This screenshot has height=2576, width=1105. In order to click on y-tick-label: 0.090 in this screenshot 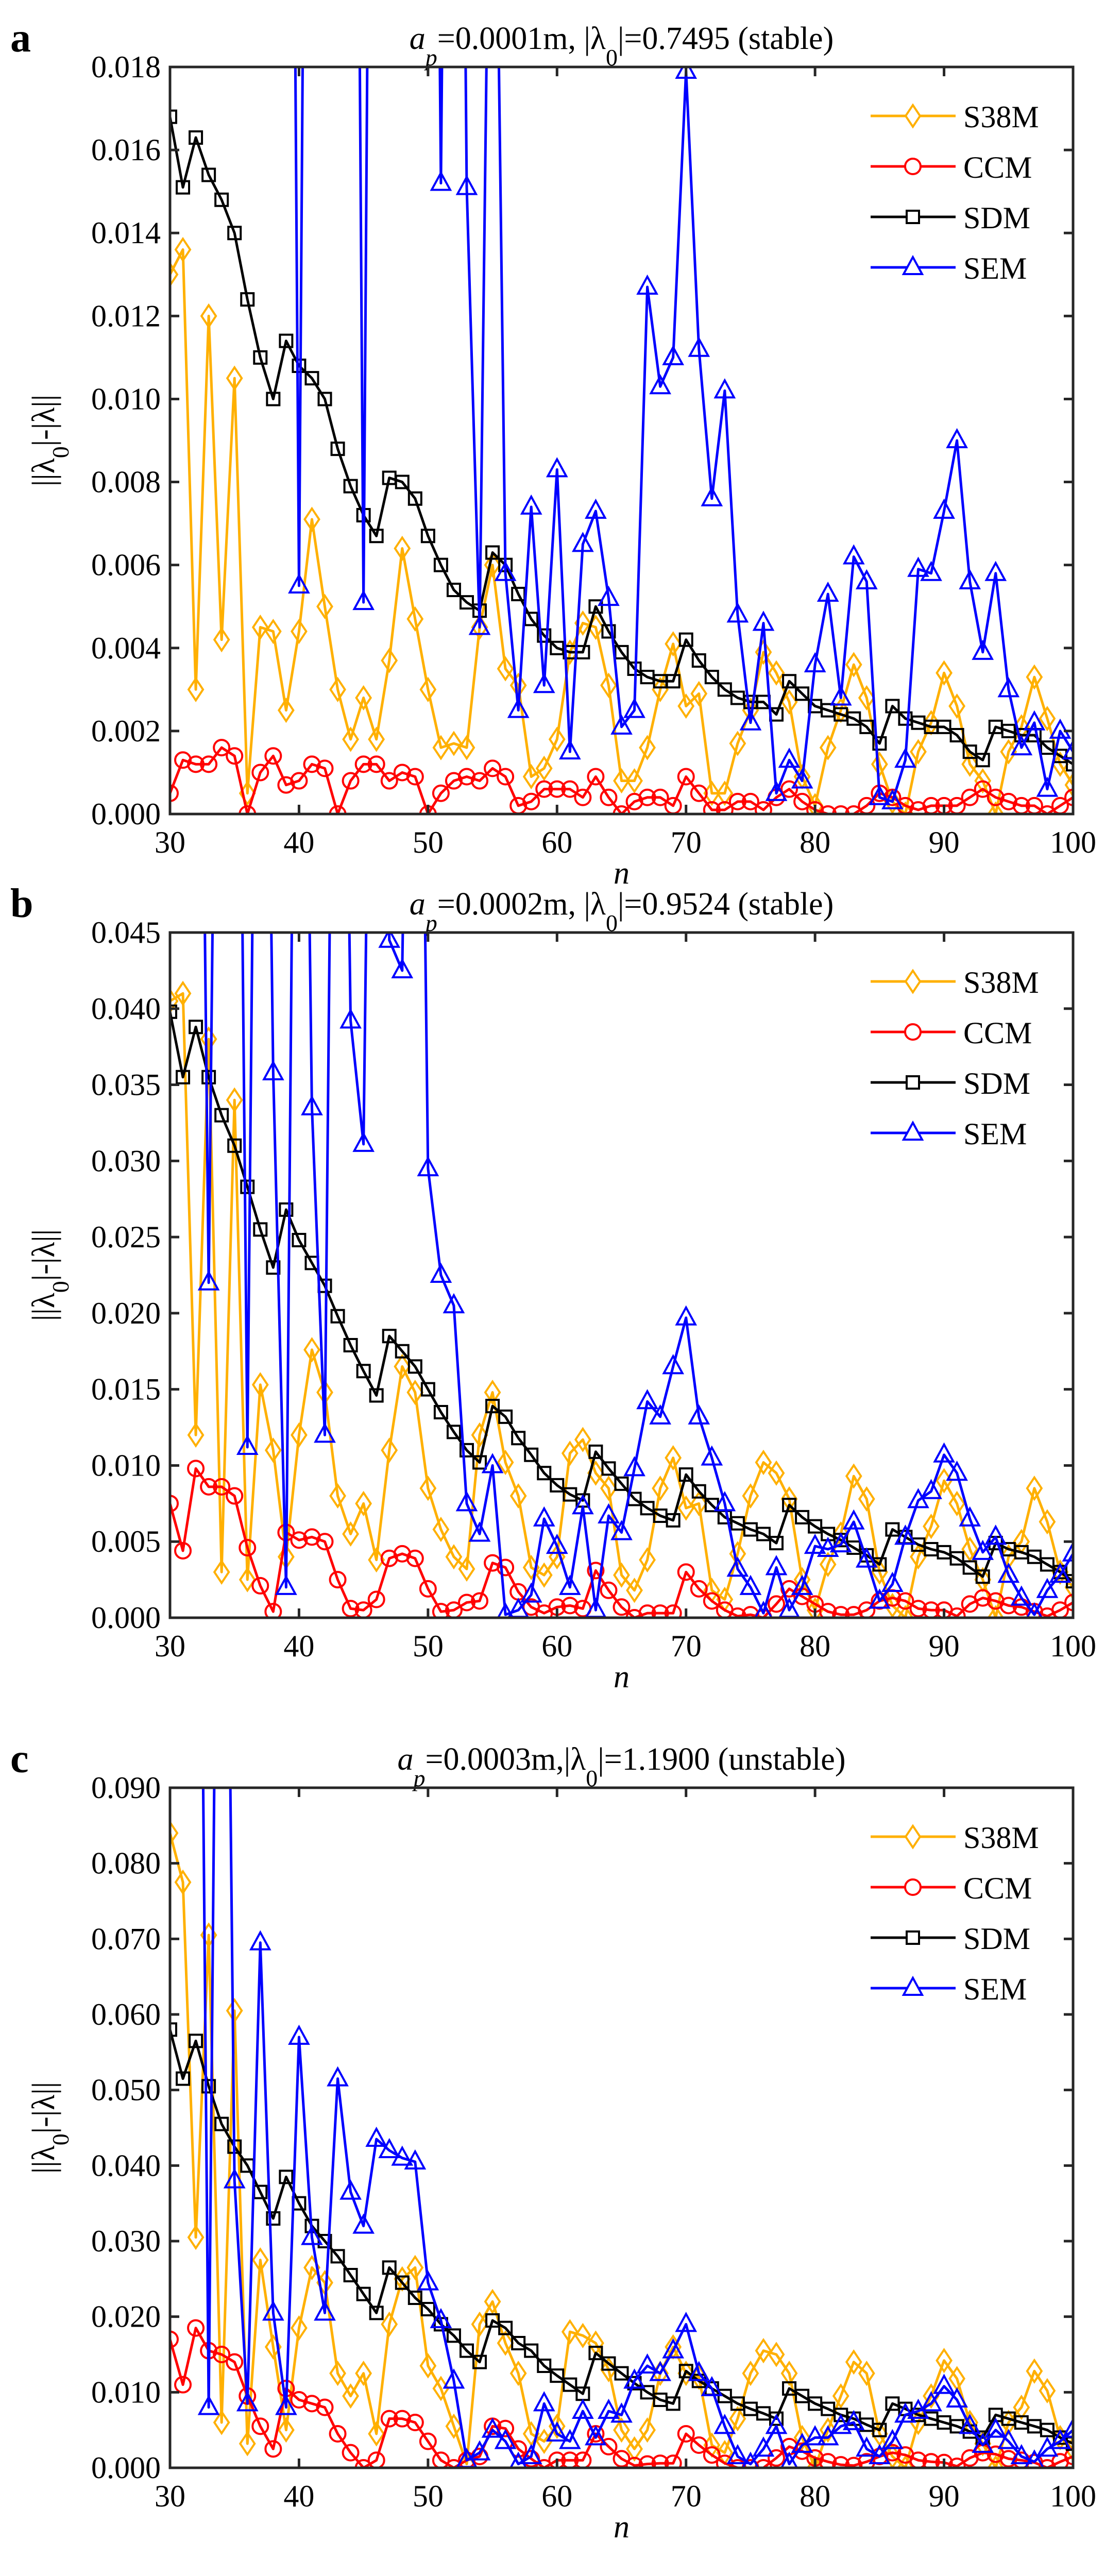, I will do `click(126, 1788)`.